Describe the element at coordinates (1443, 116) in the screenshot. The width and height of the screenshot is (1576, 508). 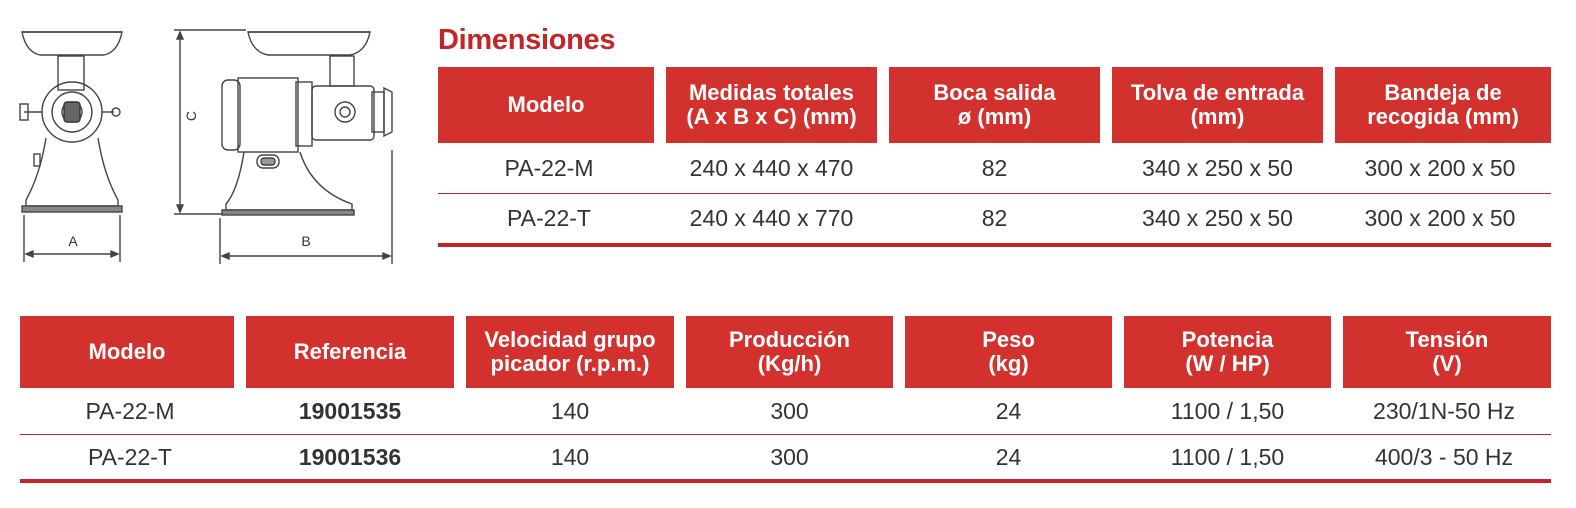
I see `header-line: recogida (mm)` at that location.